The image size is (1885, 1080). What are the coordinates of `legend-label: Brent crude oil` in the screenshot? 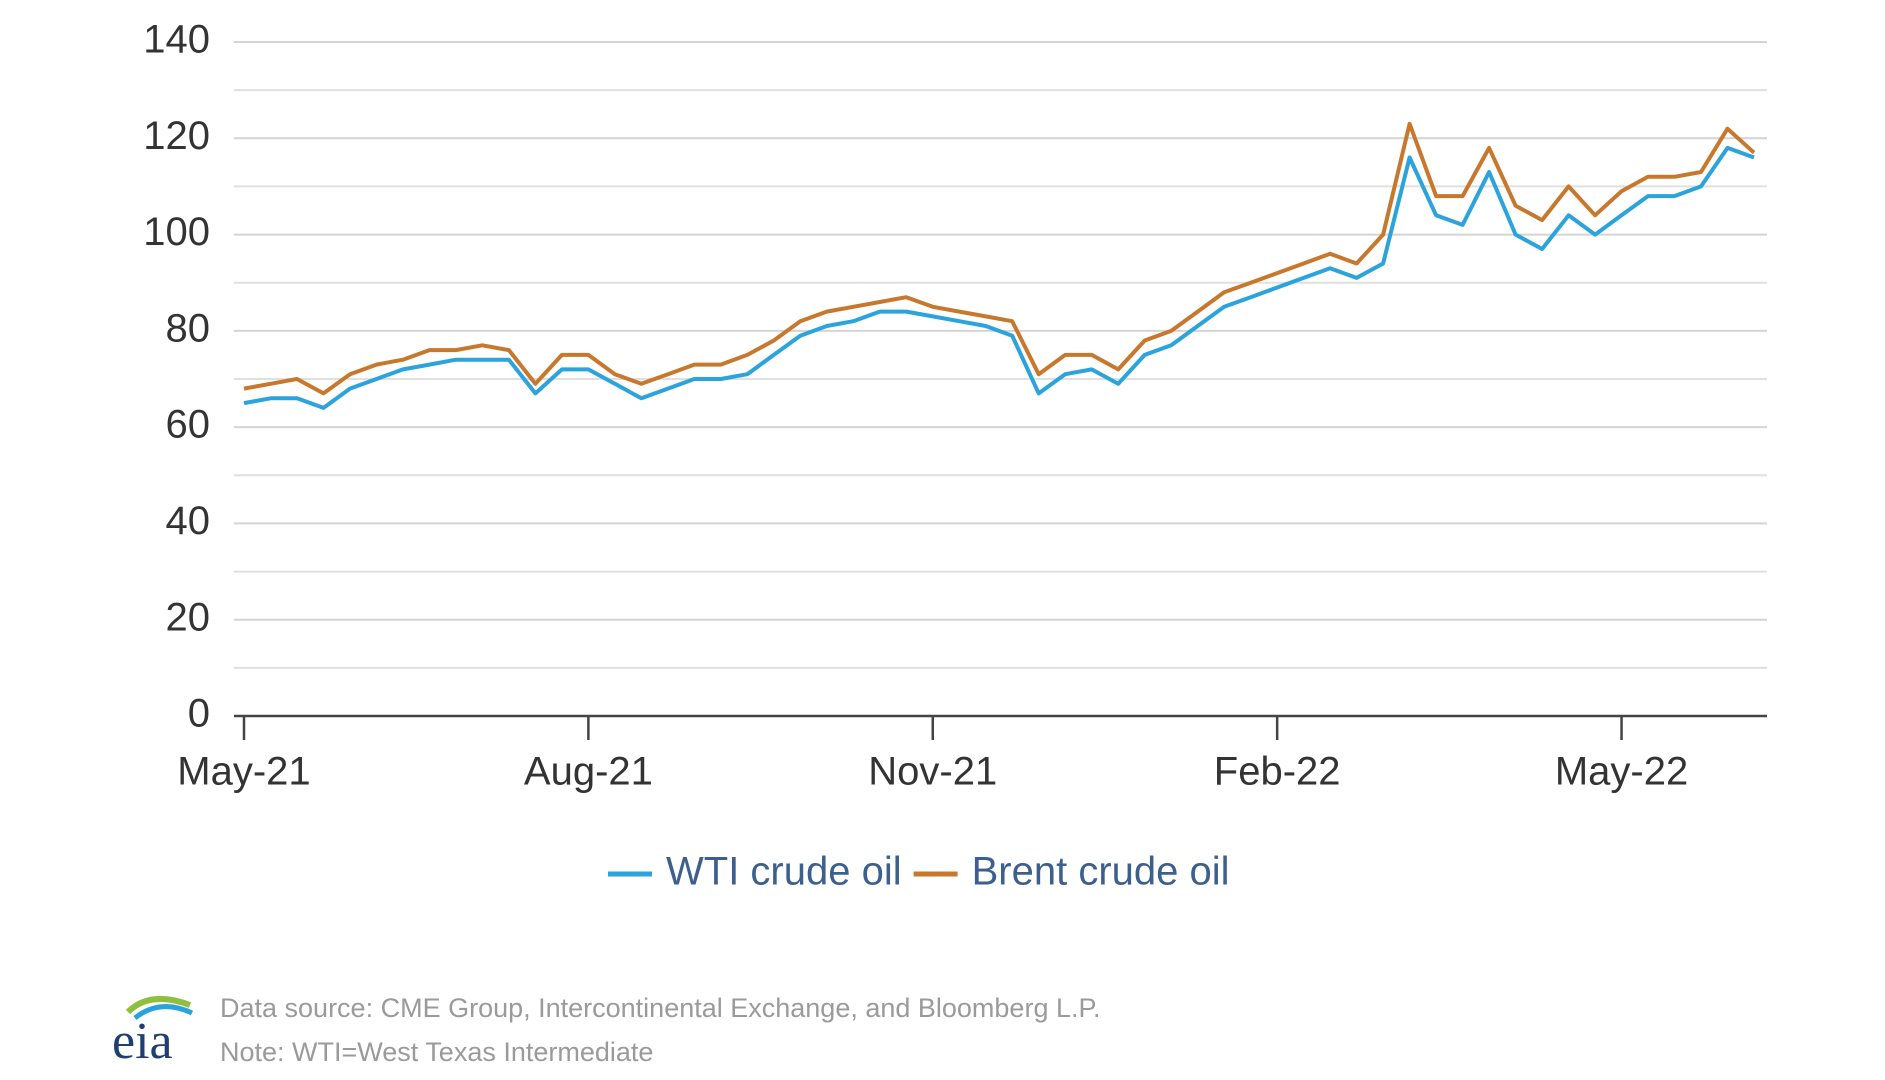 It's located at (1101, 872).